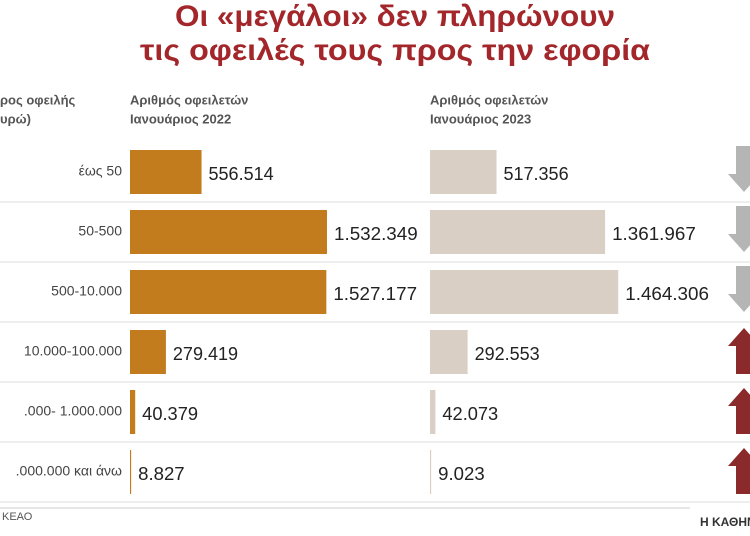 The width and height of the screenshot is (750, 536). I want to click on value-label: 9.023, so click(461, 474).